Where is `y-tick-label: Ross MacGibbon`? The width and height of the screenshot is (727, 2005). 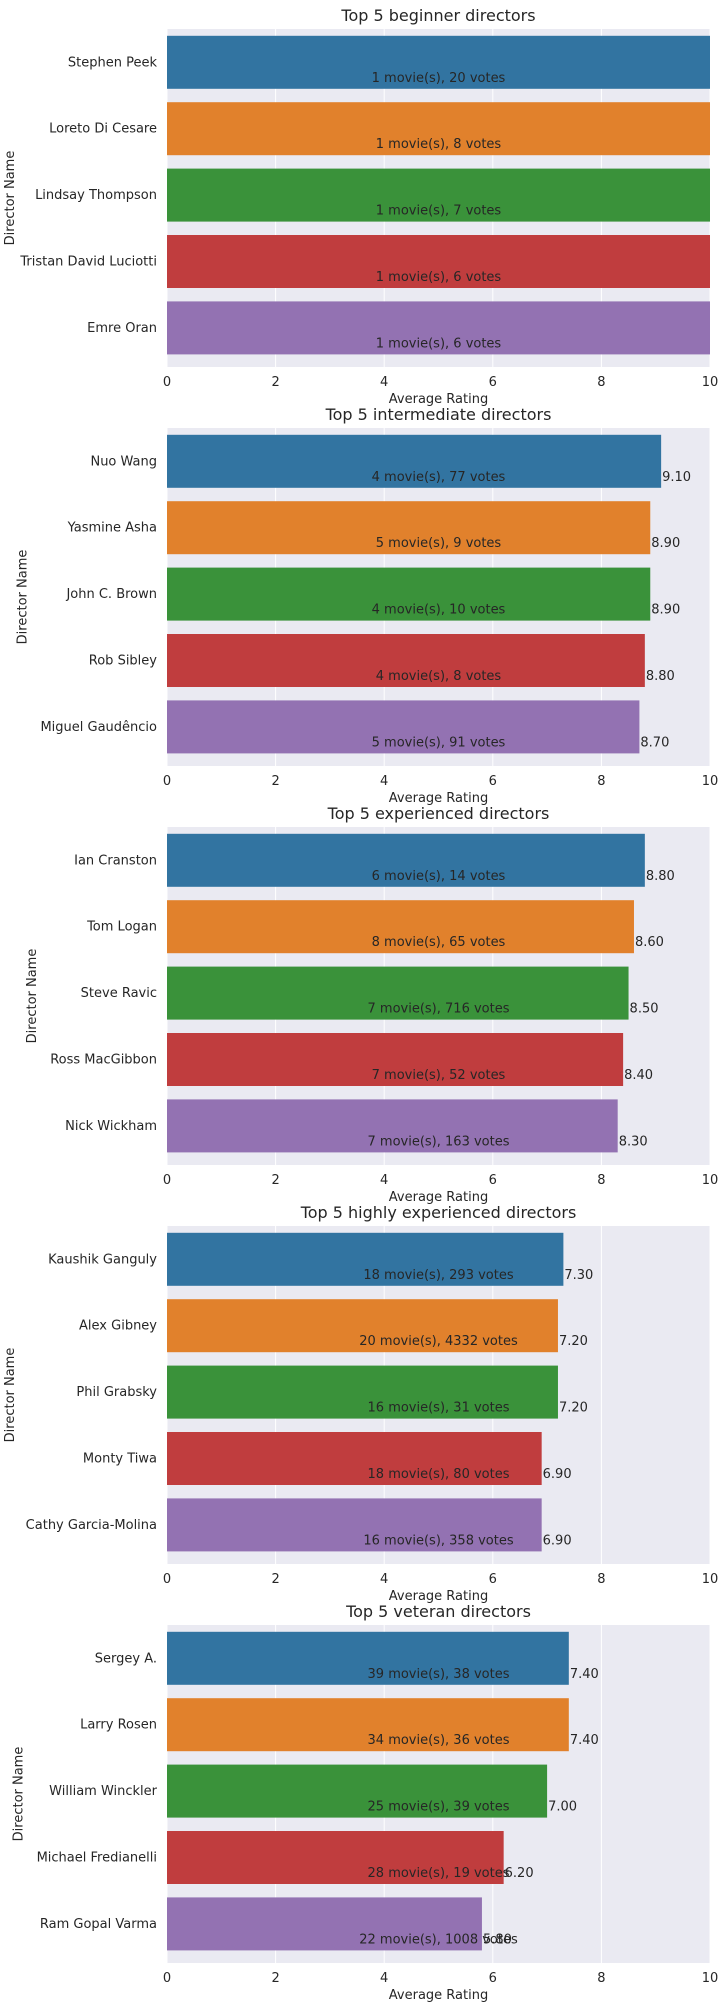 y-tick-label: Ross MacGibbon is located at coordinates (103, 1060).